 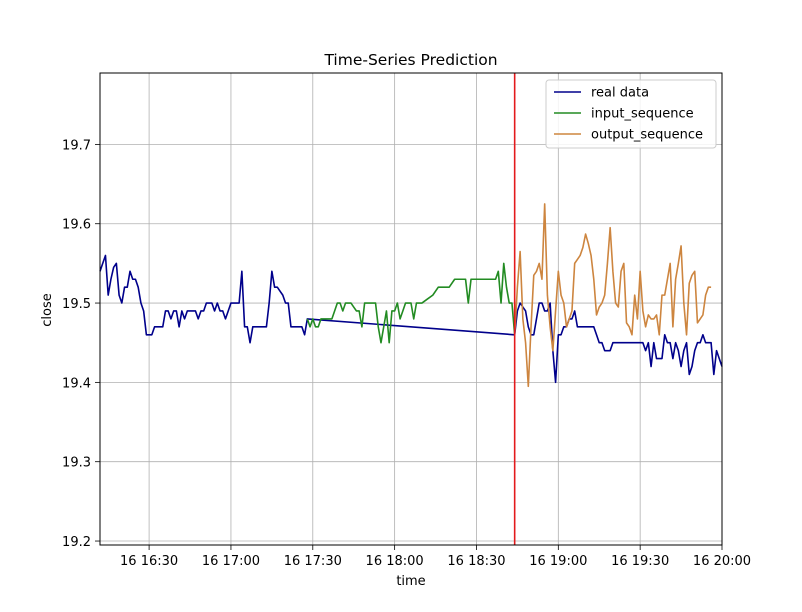 What do you see at coordinates (411, 303) in the screenshot?
I see `series-line-input-sequence` at bounding box center [411, 303].